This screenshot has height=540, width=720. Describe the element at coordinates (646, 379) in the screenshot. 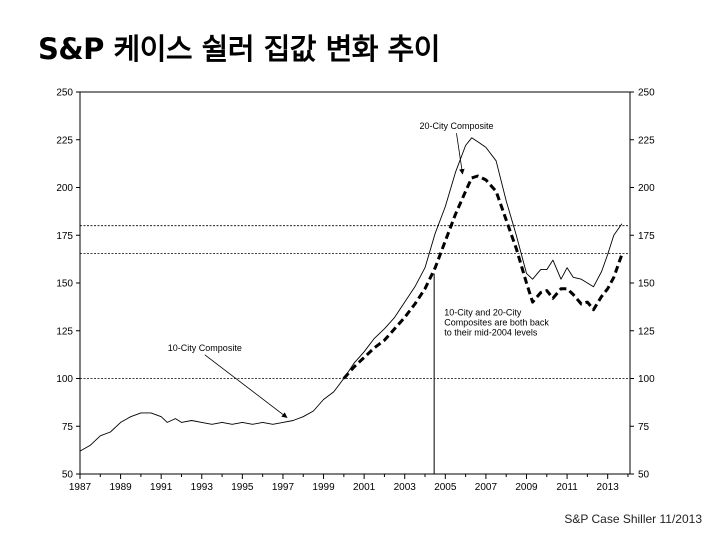

I see `y-tick-label-right: 100` at that location.